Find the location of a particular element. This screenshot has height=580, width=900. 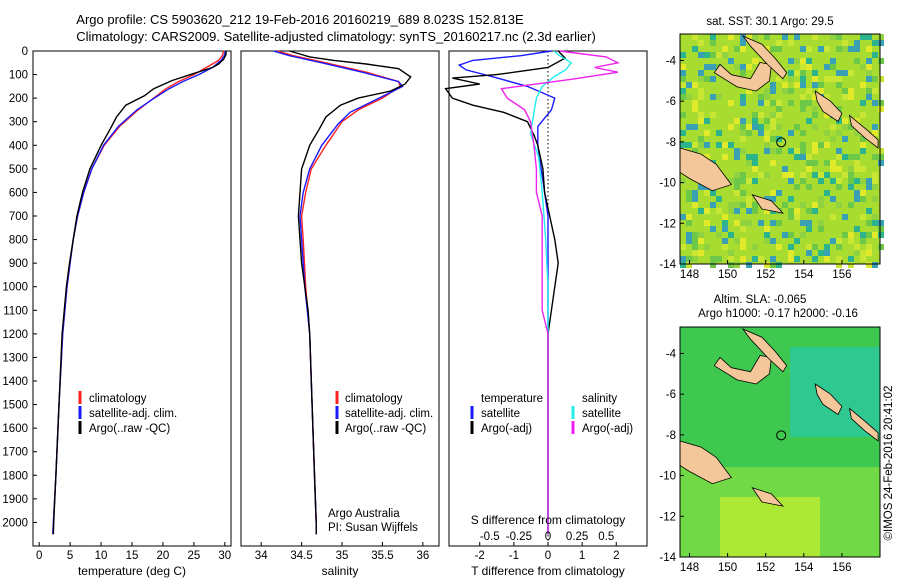

temperature-legend-climatology: climatology is located at coordinates (118, 399).